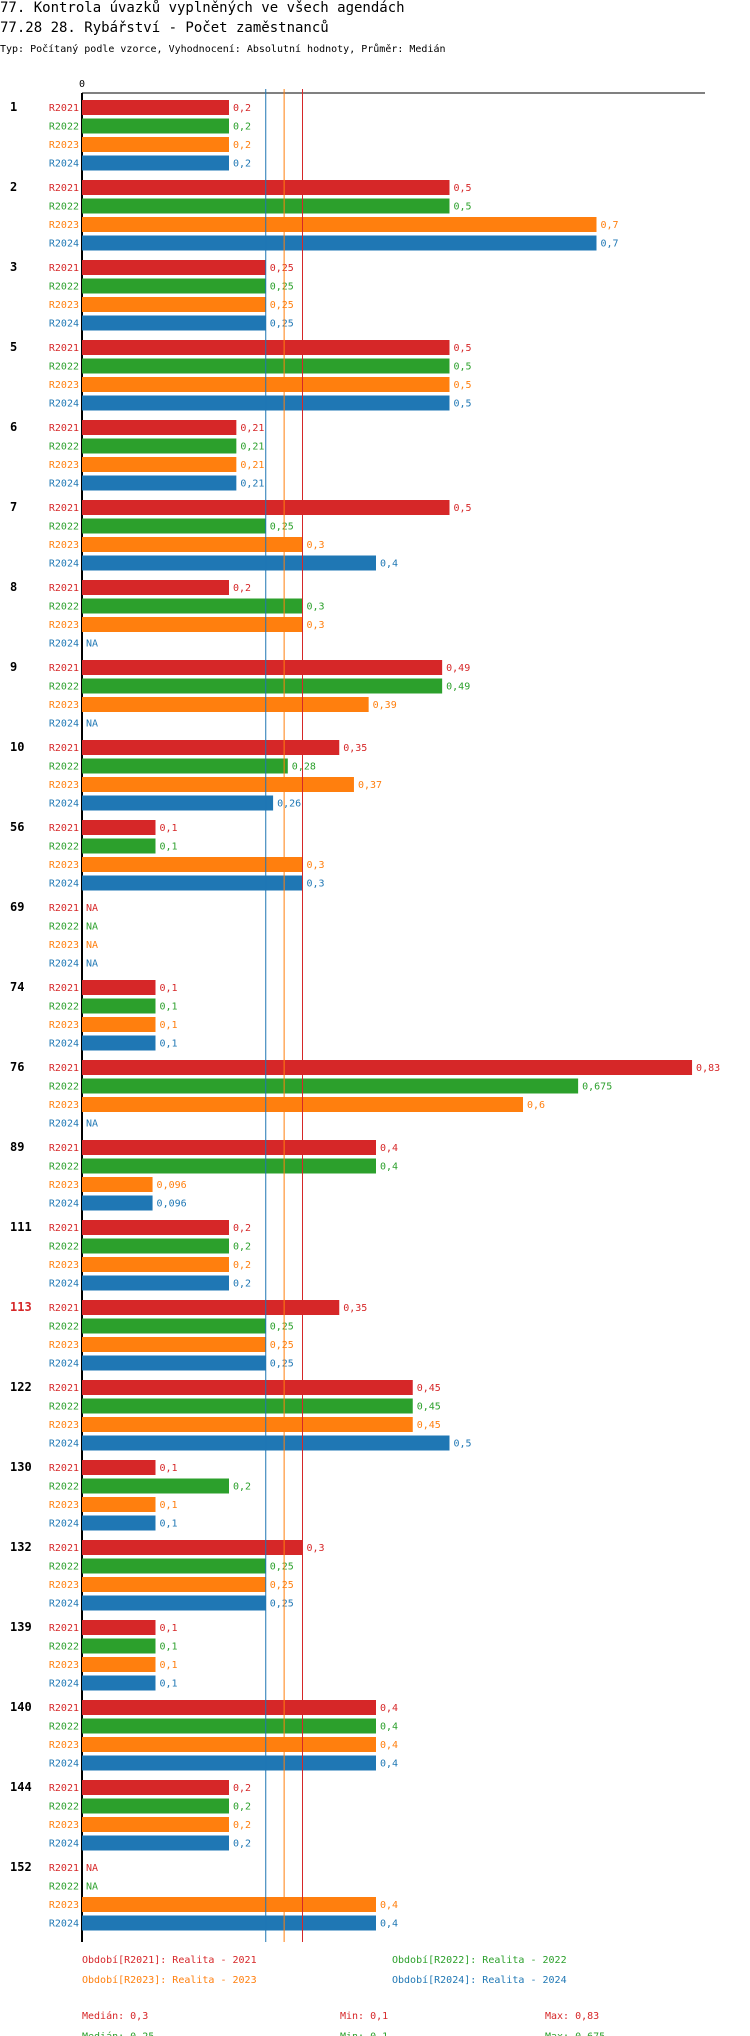 Image resolution: width=750 pixels, height=2036 pixels. Describe the element at coordinates (13, 427) in the screenshot. I see `group-label: 6` at that location.